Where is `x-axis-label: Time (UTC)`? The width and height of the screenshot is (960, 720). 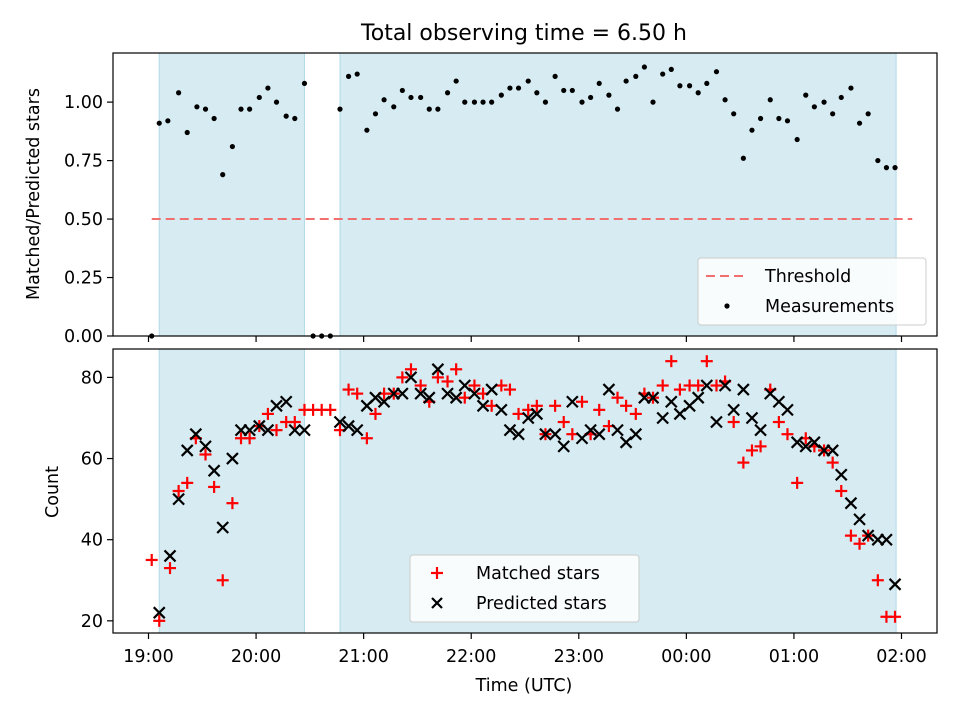
x-axis-label: Time (UTC) is located at coordinates (524, 686).